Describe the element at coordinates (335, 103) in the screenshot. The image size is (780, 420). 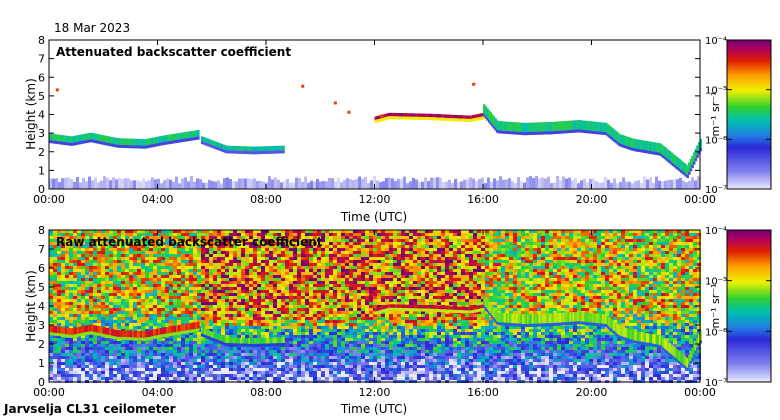
I see `scatter-cell` at that location.